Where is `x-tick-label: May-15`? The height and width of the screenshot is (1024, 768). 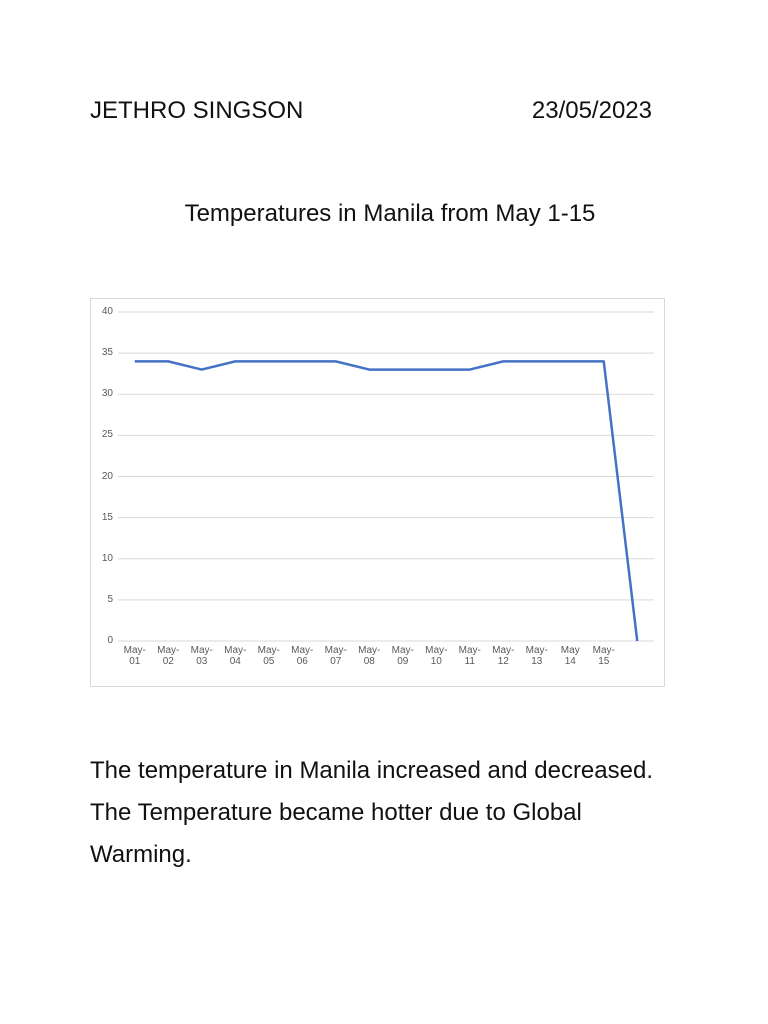
x-tick-label: May-15 is located at coordinates (603, 656).